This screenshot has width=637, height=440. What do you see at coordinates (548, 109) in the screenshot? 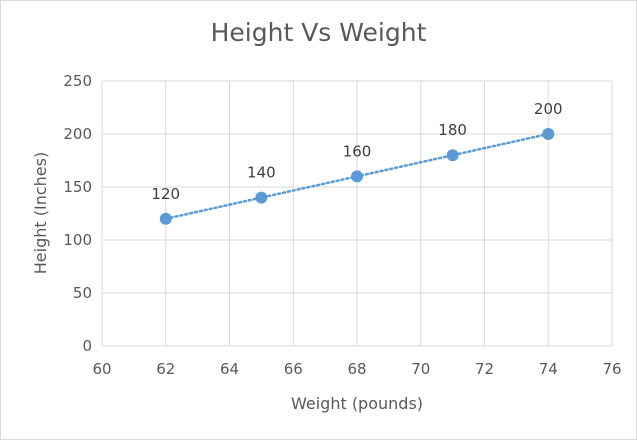
I see `data-label: 200` at bounding box center [548, 109].